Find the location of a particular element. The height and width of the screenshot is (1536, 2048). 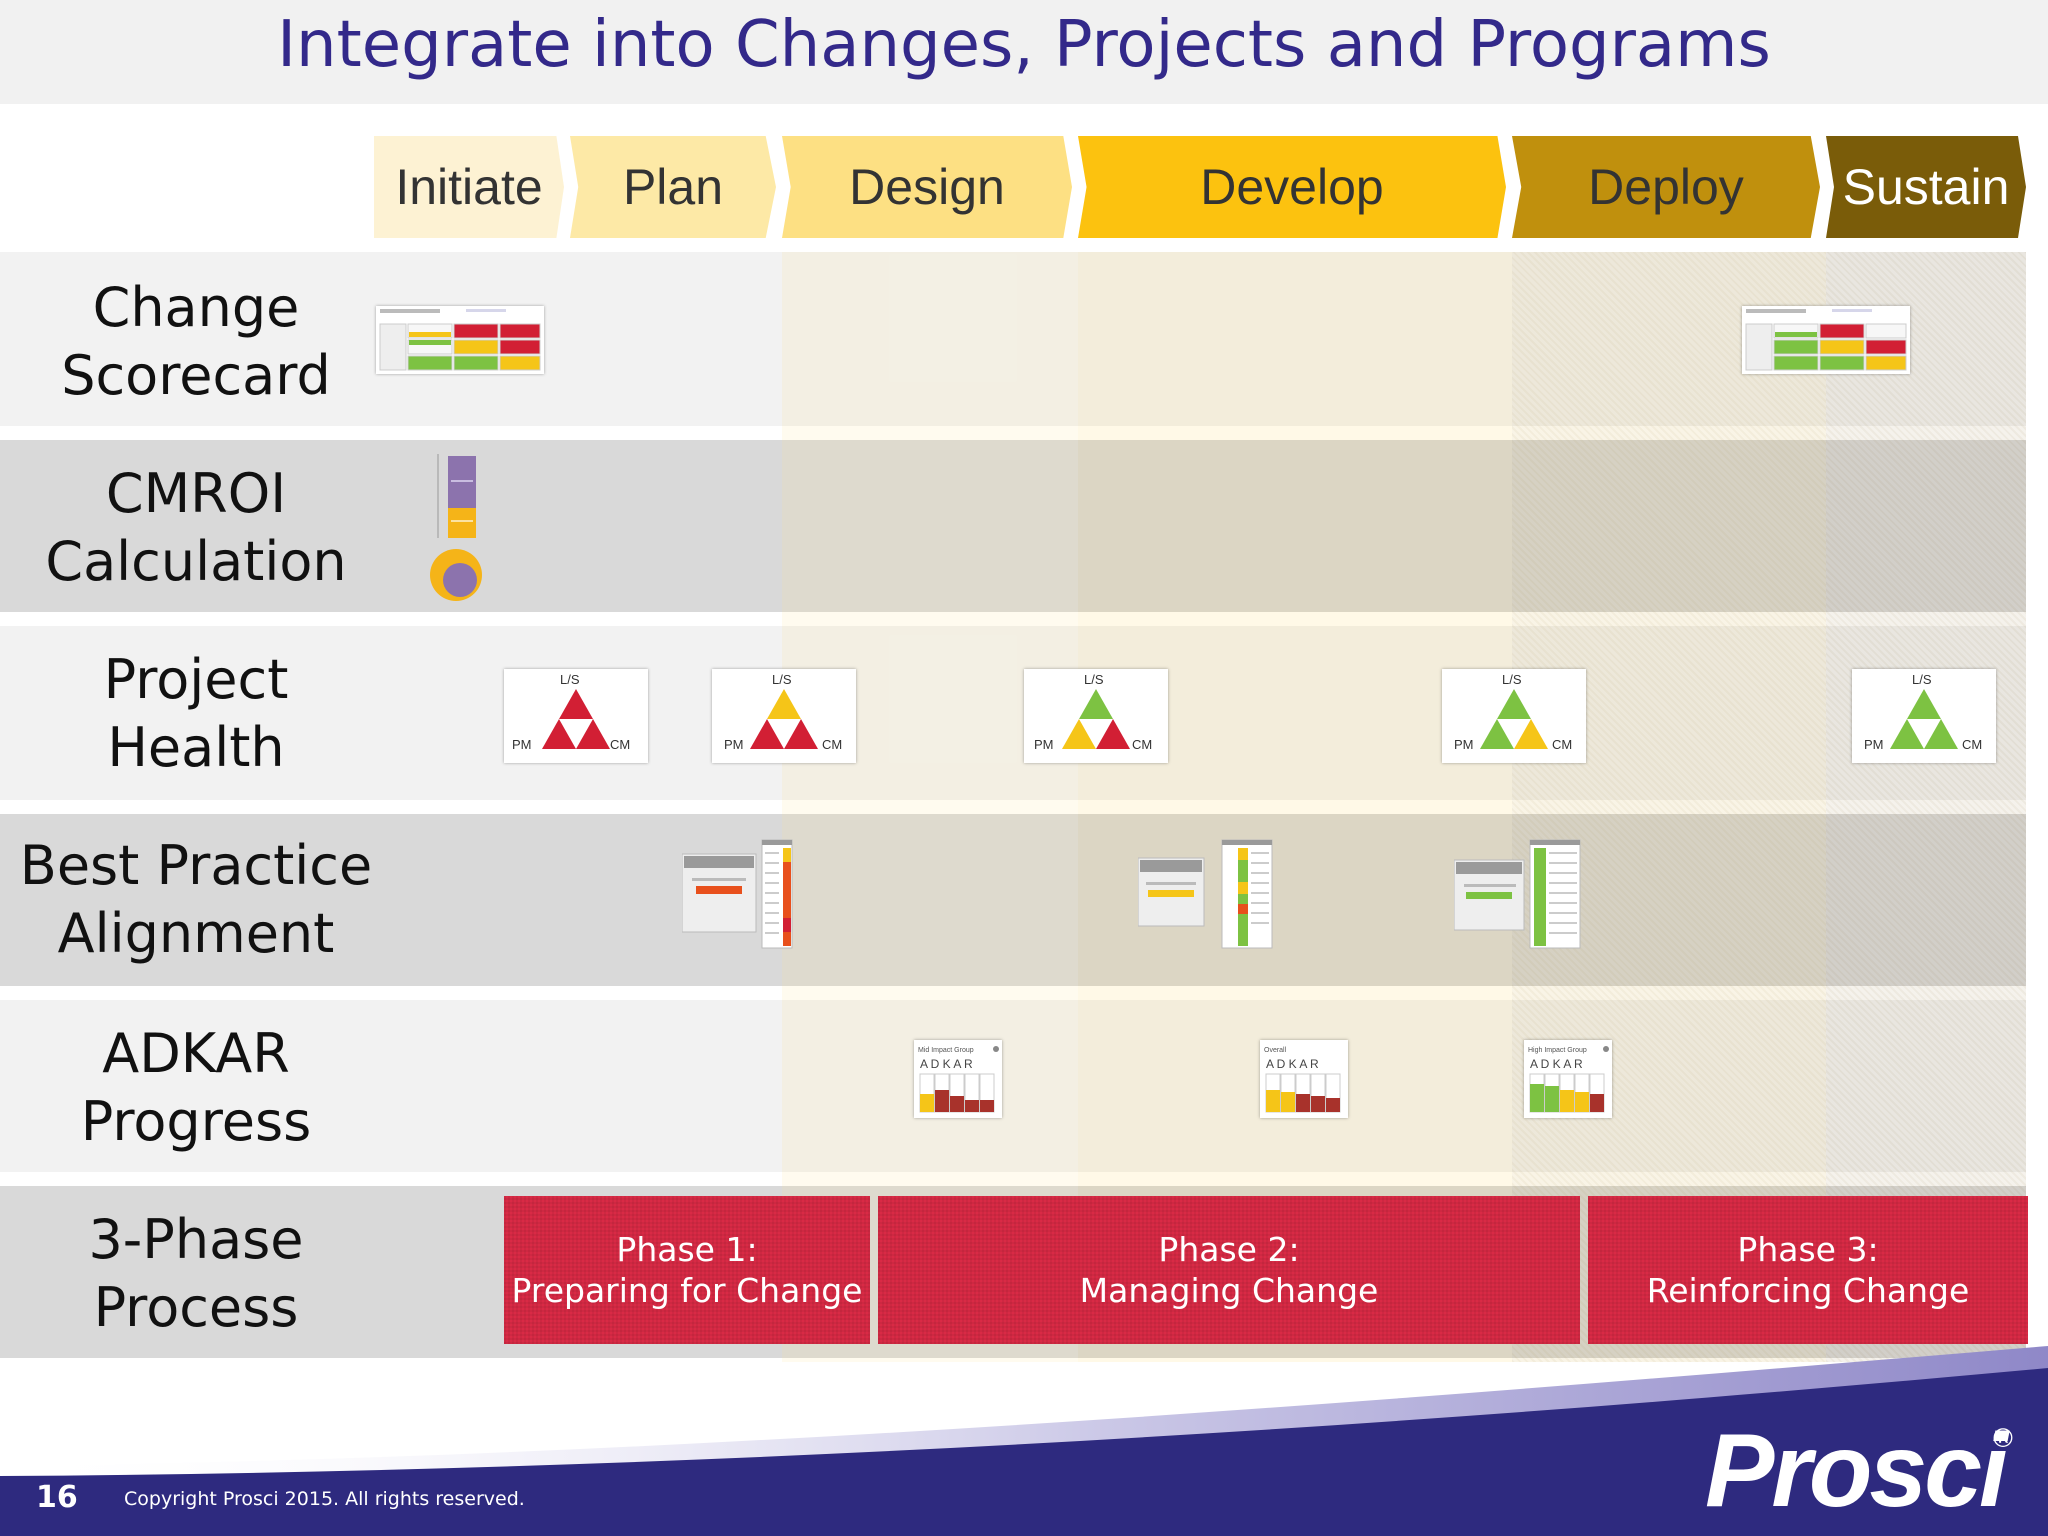

chevron-design: Design is located at coordinates (927, 187).